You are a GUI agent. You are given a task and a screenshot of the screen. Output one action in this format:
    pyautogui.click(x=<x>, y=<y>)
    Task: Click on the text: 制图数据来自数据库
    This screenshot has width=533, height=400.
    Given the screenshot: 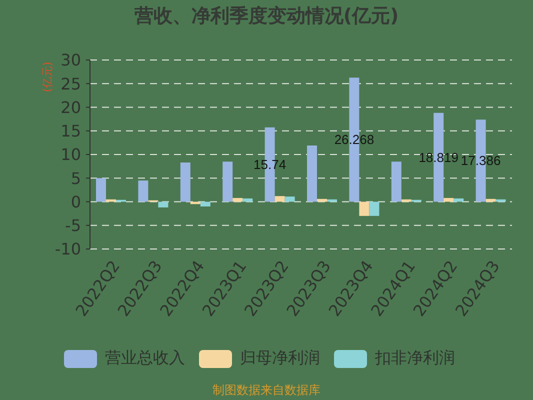 What is the action you would take?
    pyautogui.click(x=266, y=390)
    